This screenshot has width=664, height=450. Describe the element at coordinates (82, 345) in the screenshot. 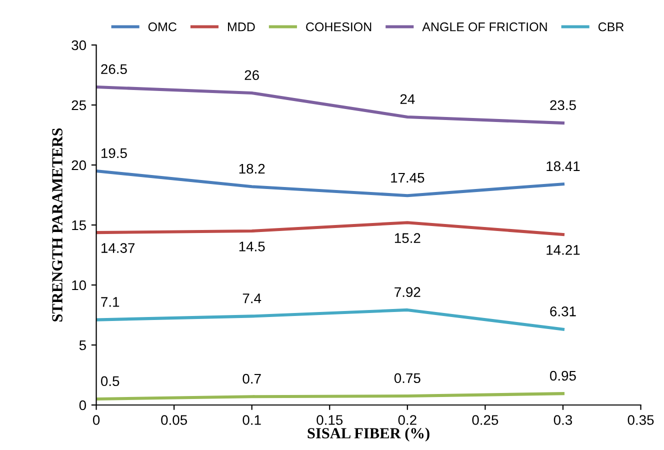

I see `y-tick-label: 5` at that location.